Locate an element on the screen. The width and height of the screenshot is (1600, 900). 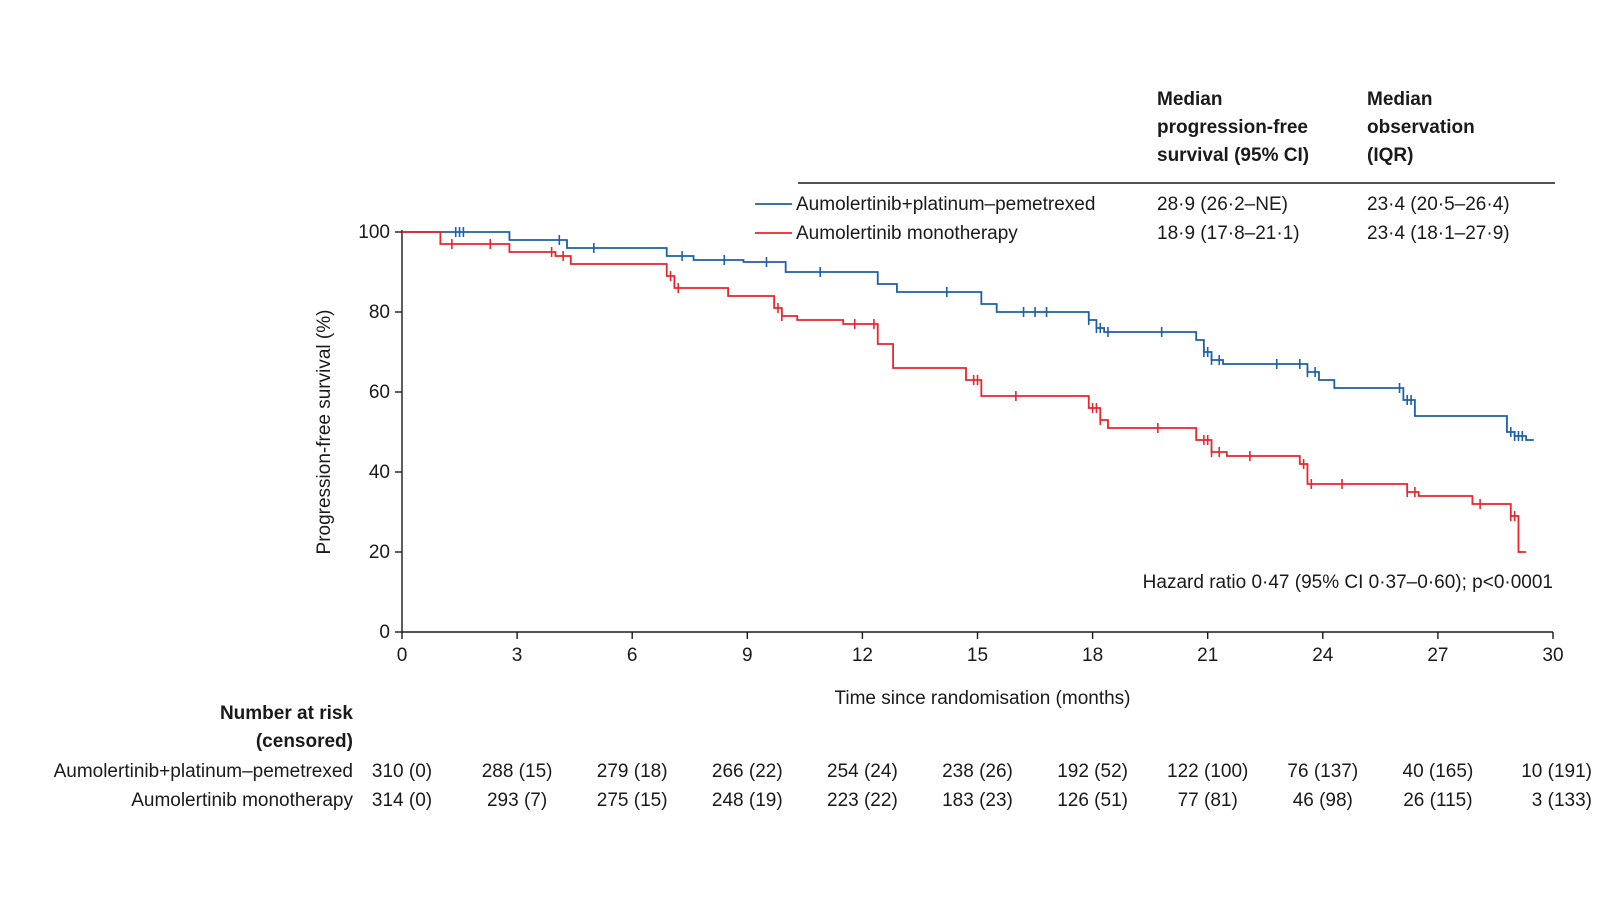
risk-cell: 279 (18) is located at coordinates (632, 771).